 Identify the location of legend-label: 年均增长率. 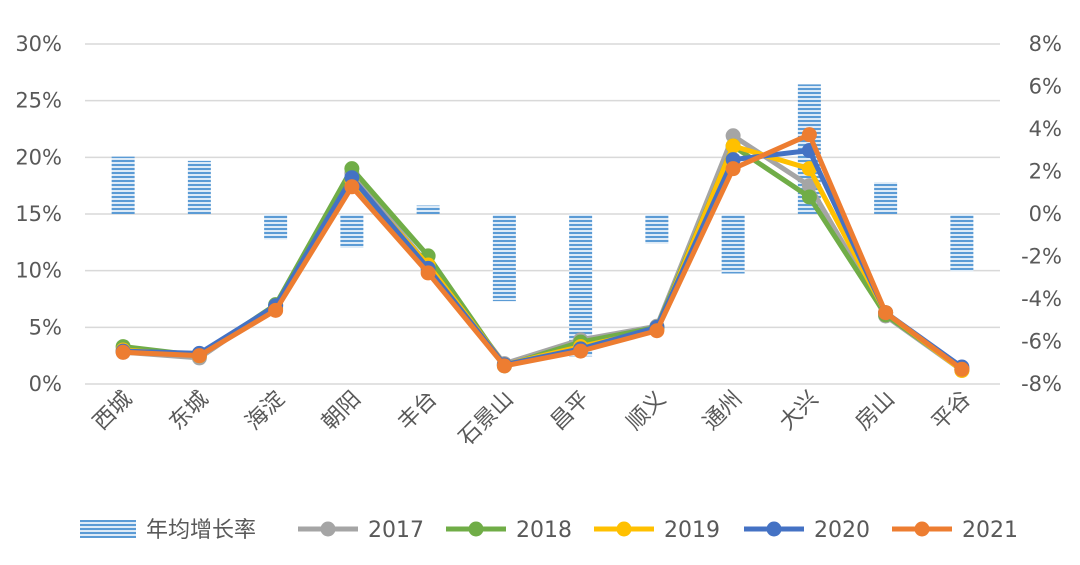
(201, 530).